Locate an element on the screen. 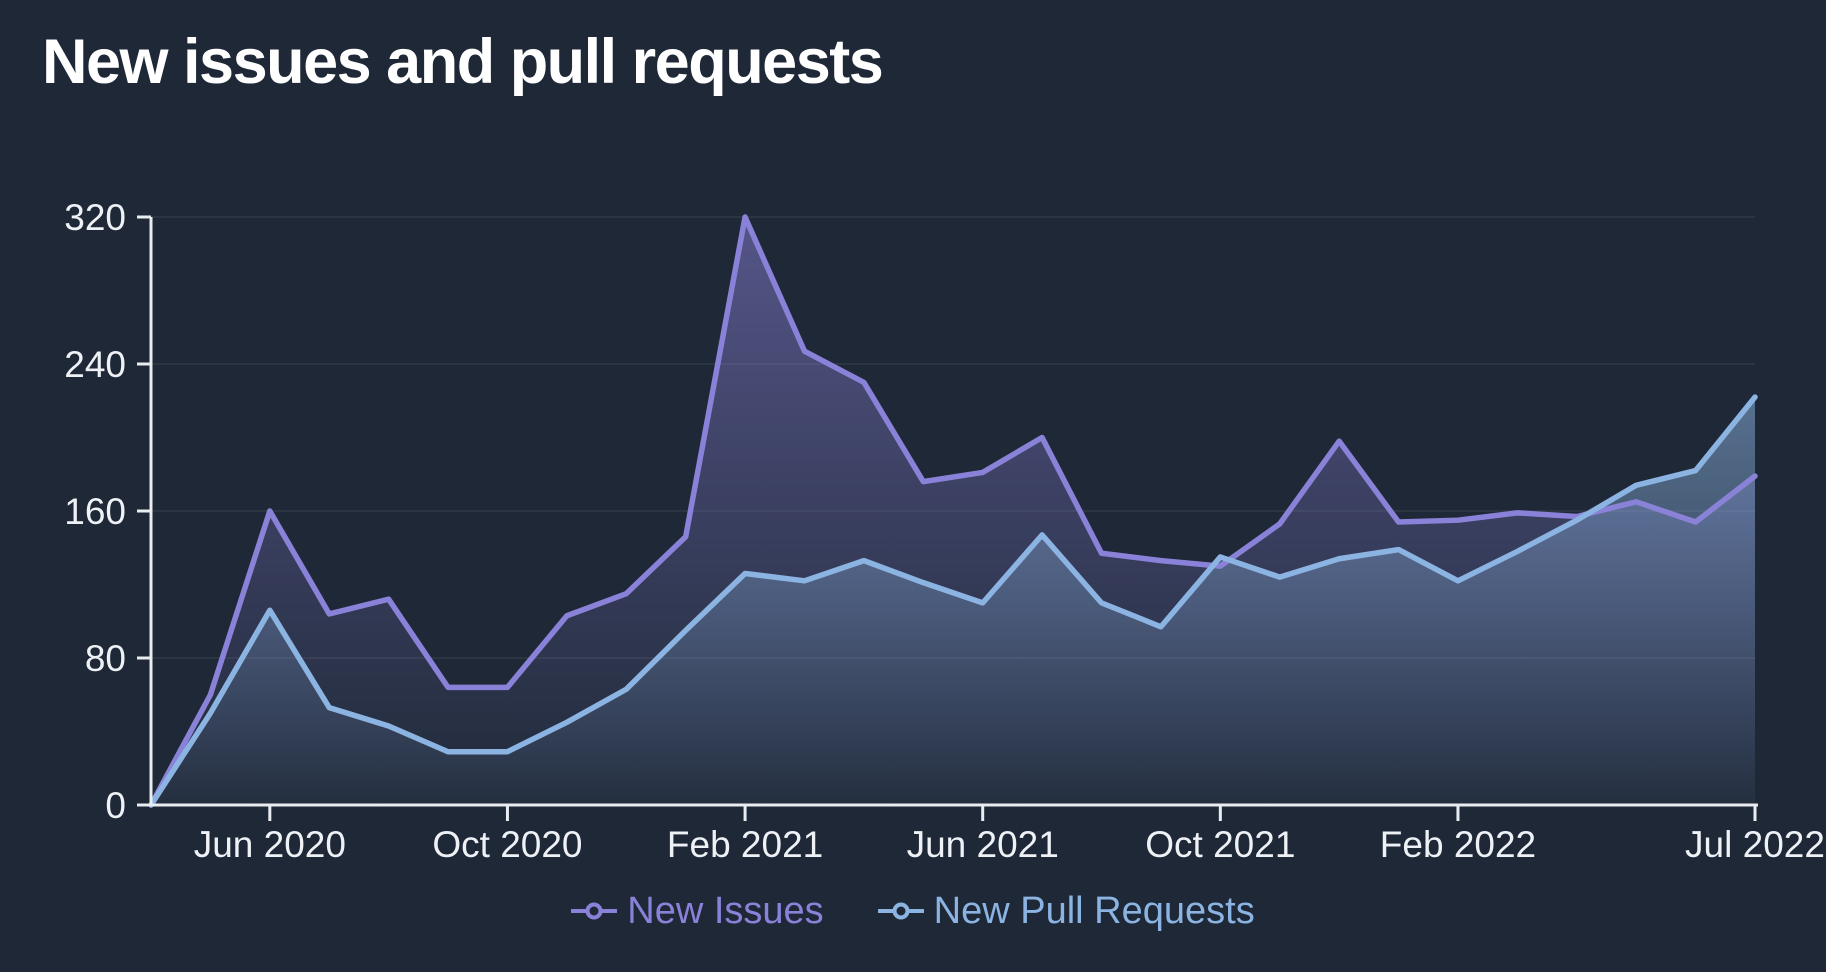 This screenshot has width=1826, height=972. legend: New Issues New Pull Requests is located at coordinates (913, 911).